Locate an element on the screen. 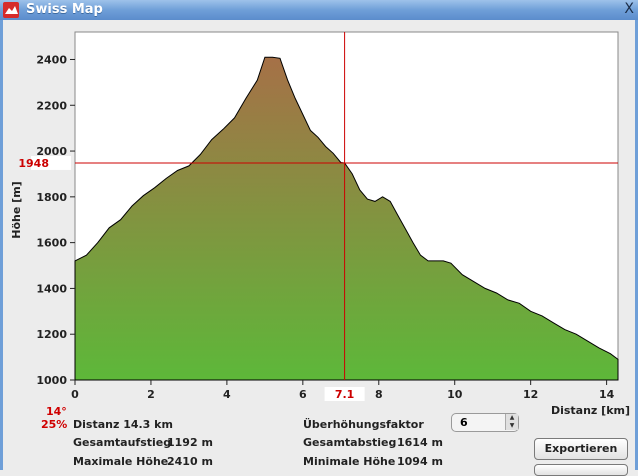  y-tick-label: 2200 is located at coordinates (51, 105).